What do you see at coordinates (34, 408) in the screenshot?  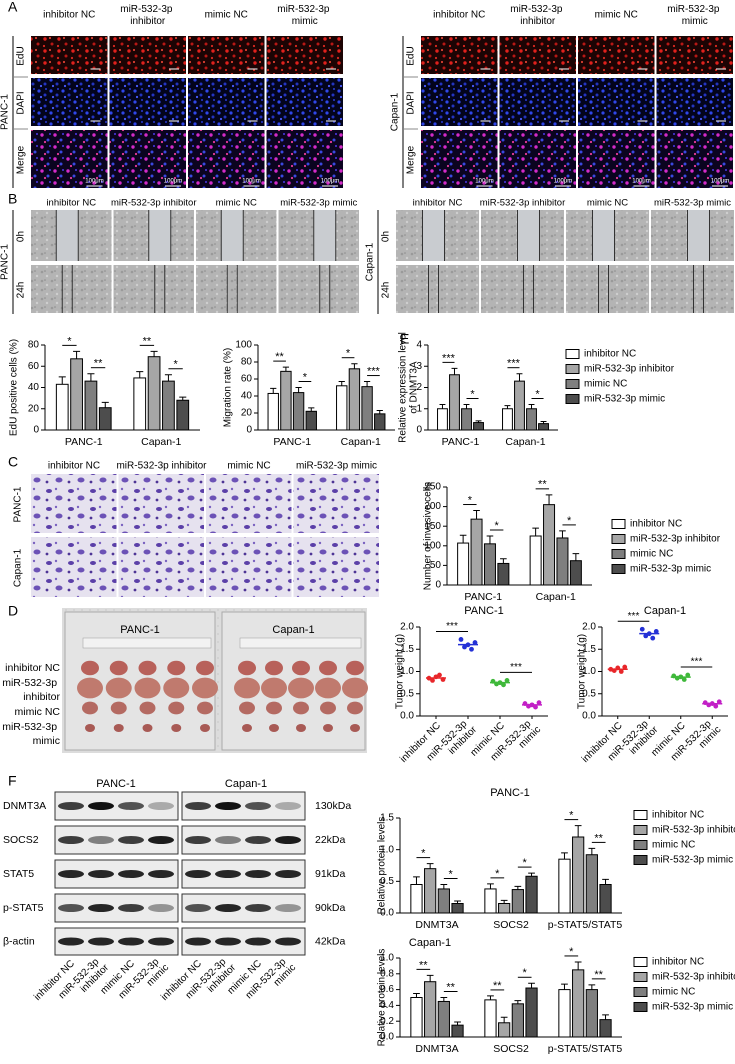 I see `y-tick-label: 20` at bounding box center [34, 408].